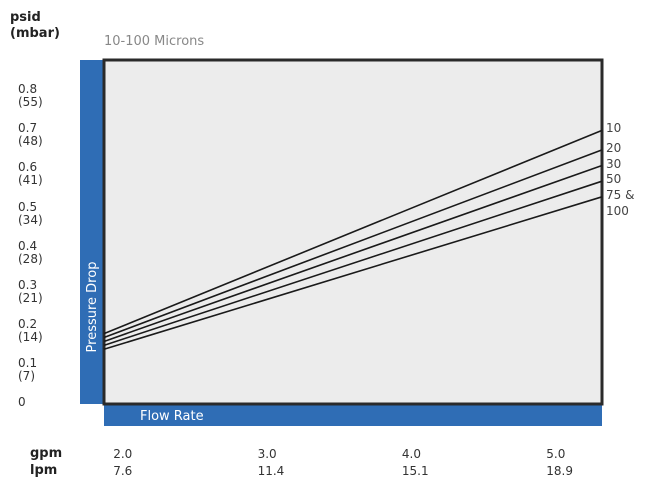 The width and height of the screenshot is (649, 481). I want to click on x-tick-sublabel-0: 7.6, so click(123, 471).